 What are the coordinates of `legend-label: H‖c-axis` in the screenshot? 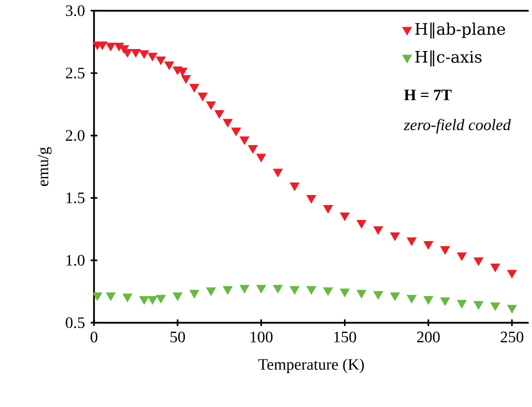 It's located at (448, 58).